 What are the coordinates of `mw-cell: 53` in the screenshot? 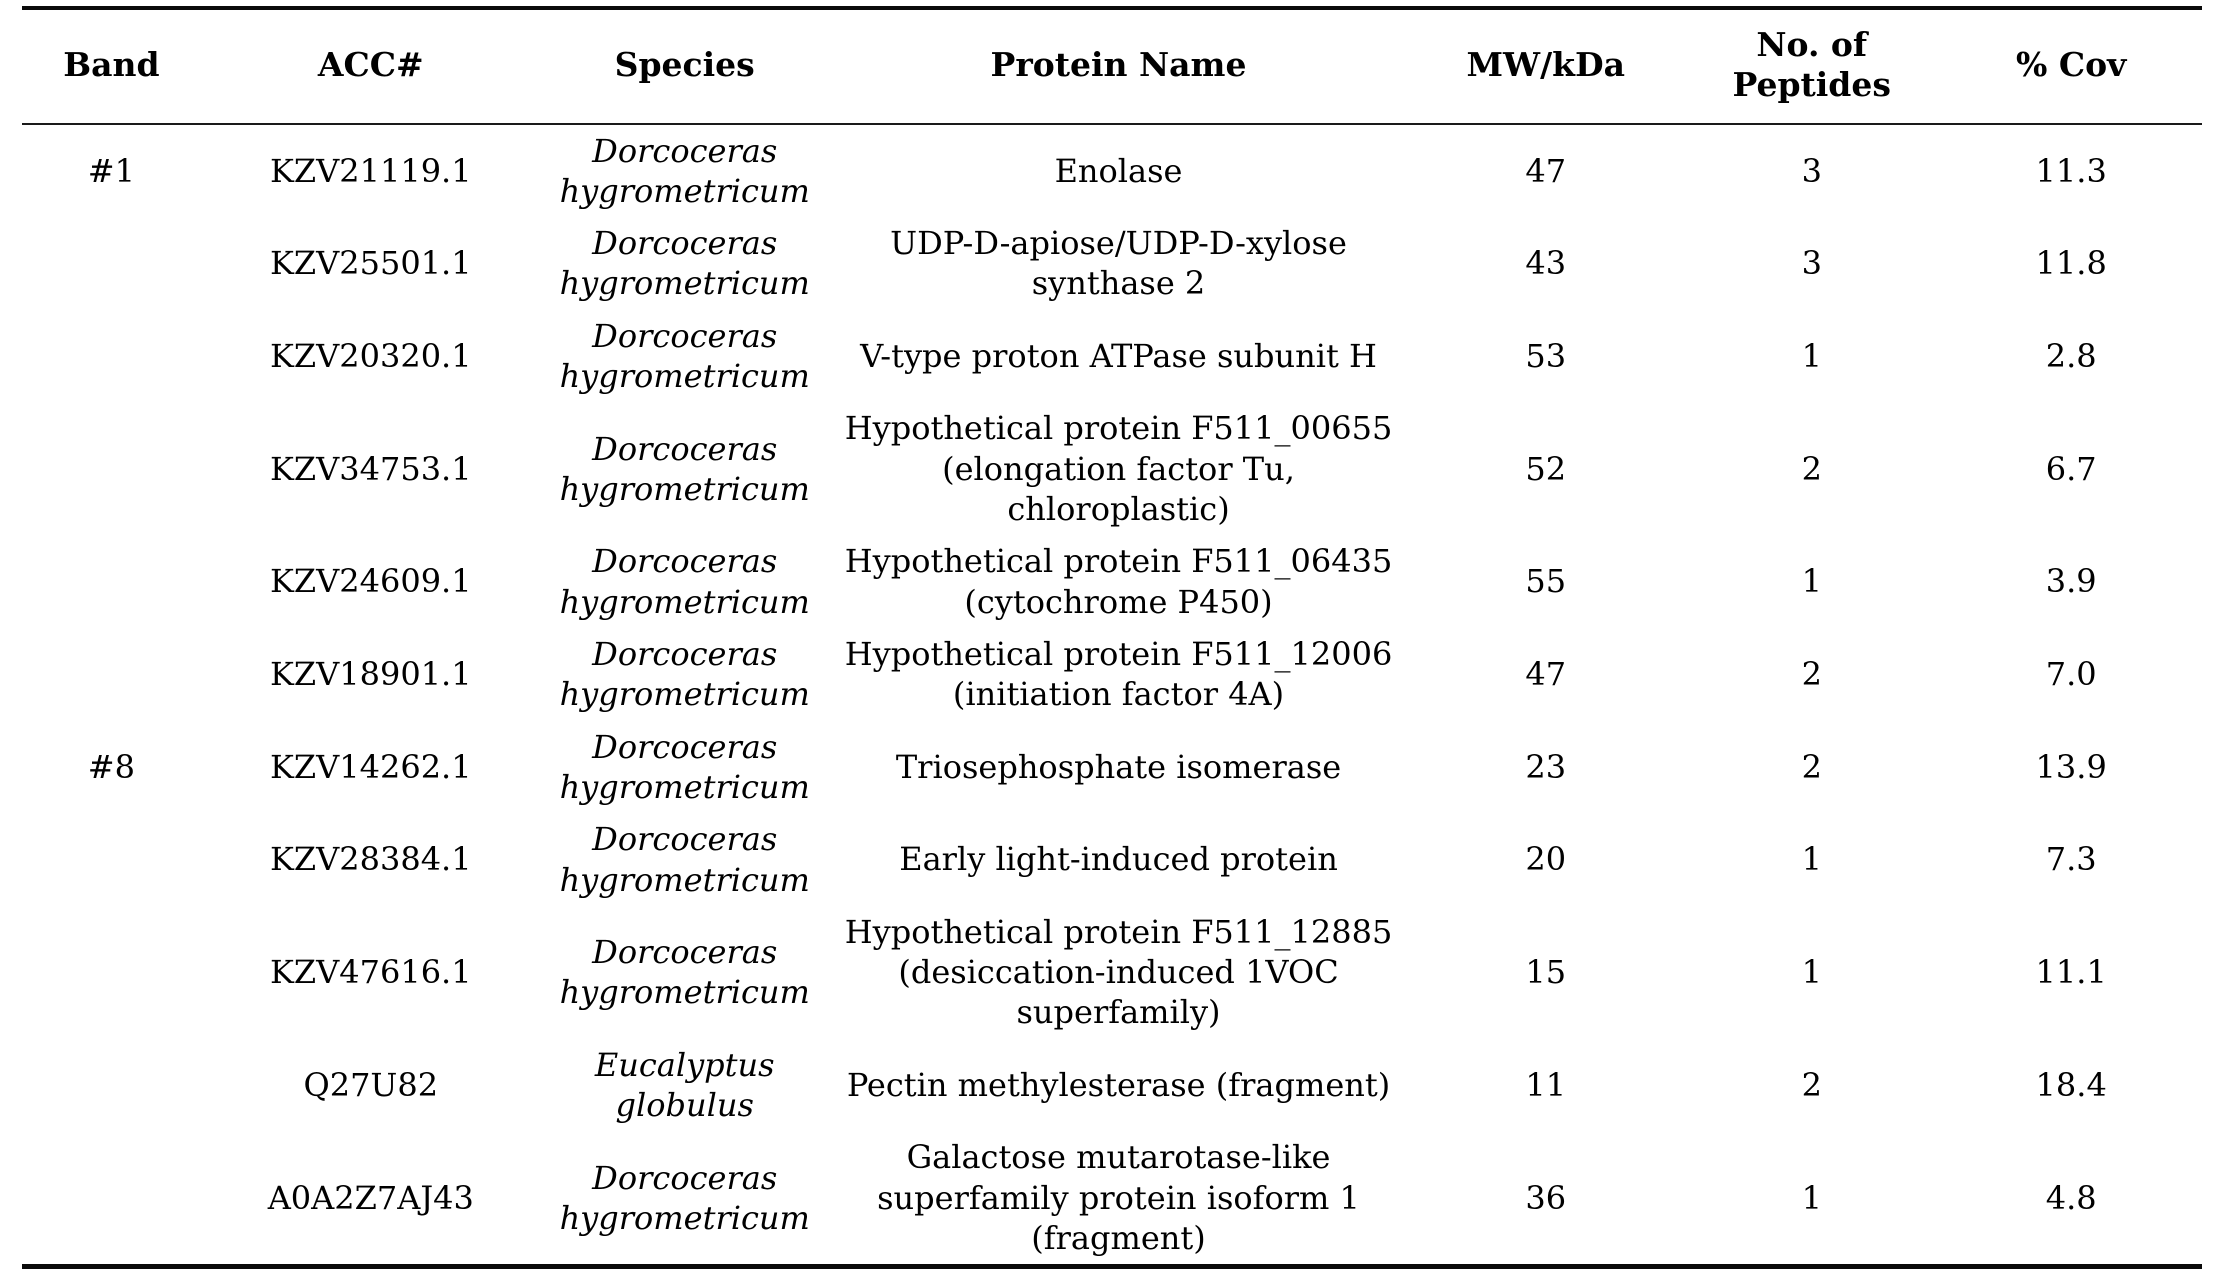 It's located at (1546, 355).